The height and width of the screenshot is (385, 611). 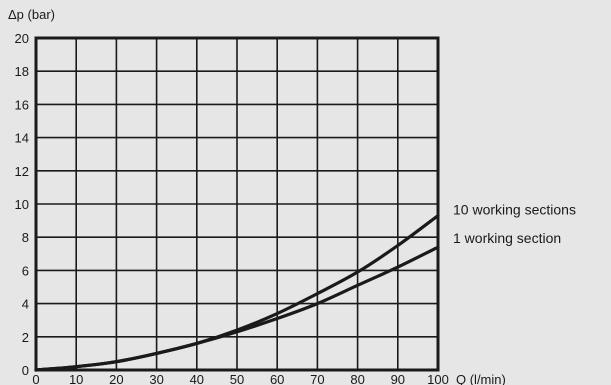 I want to click on y-tick-label: 16, so click(x=22, y=104).